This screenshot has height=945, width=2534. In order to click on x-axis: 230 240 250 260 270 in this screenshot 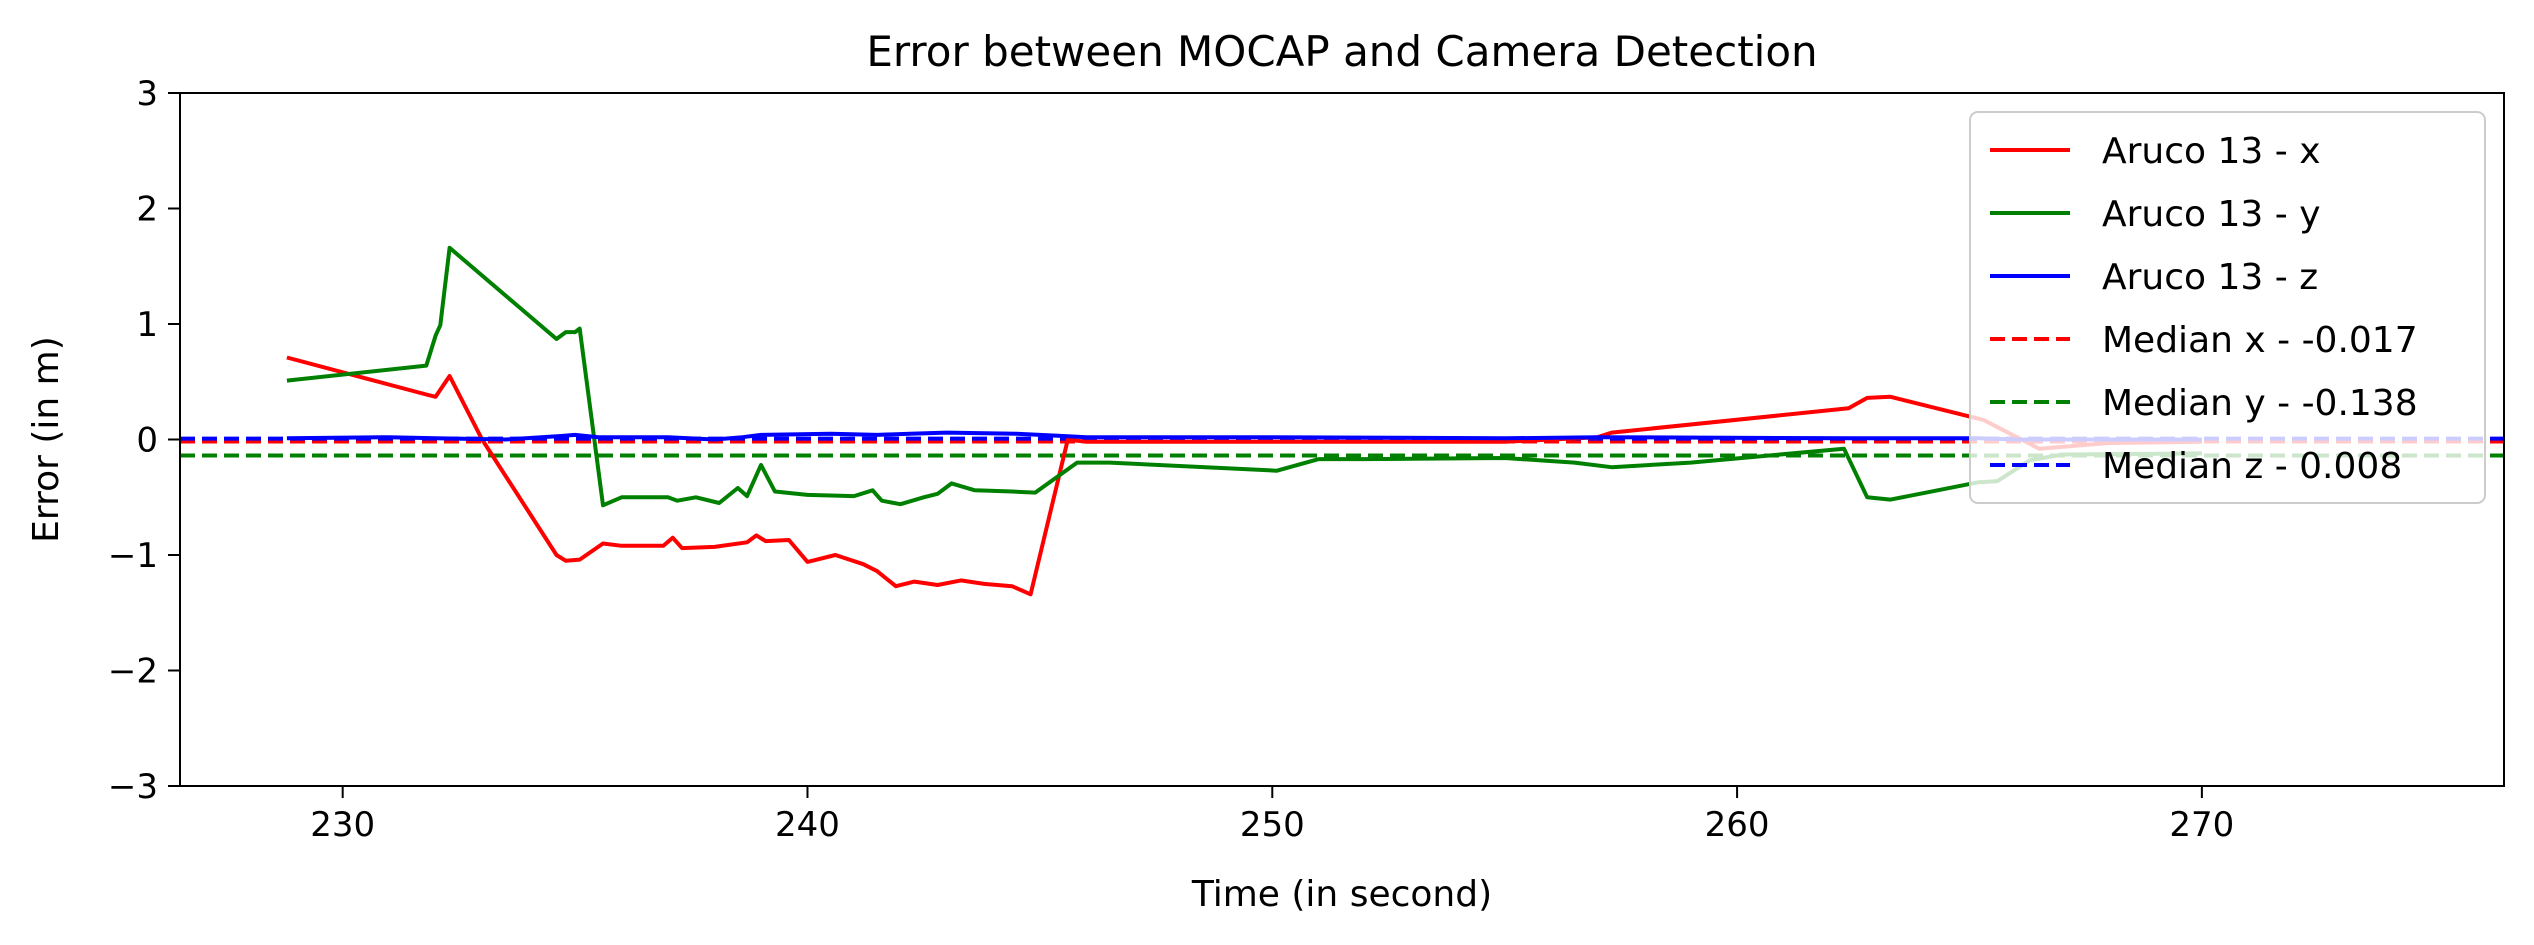, I will do `click(1272, 815)`.